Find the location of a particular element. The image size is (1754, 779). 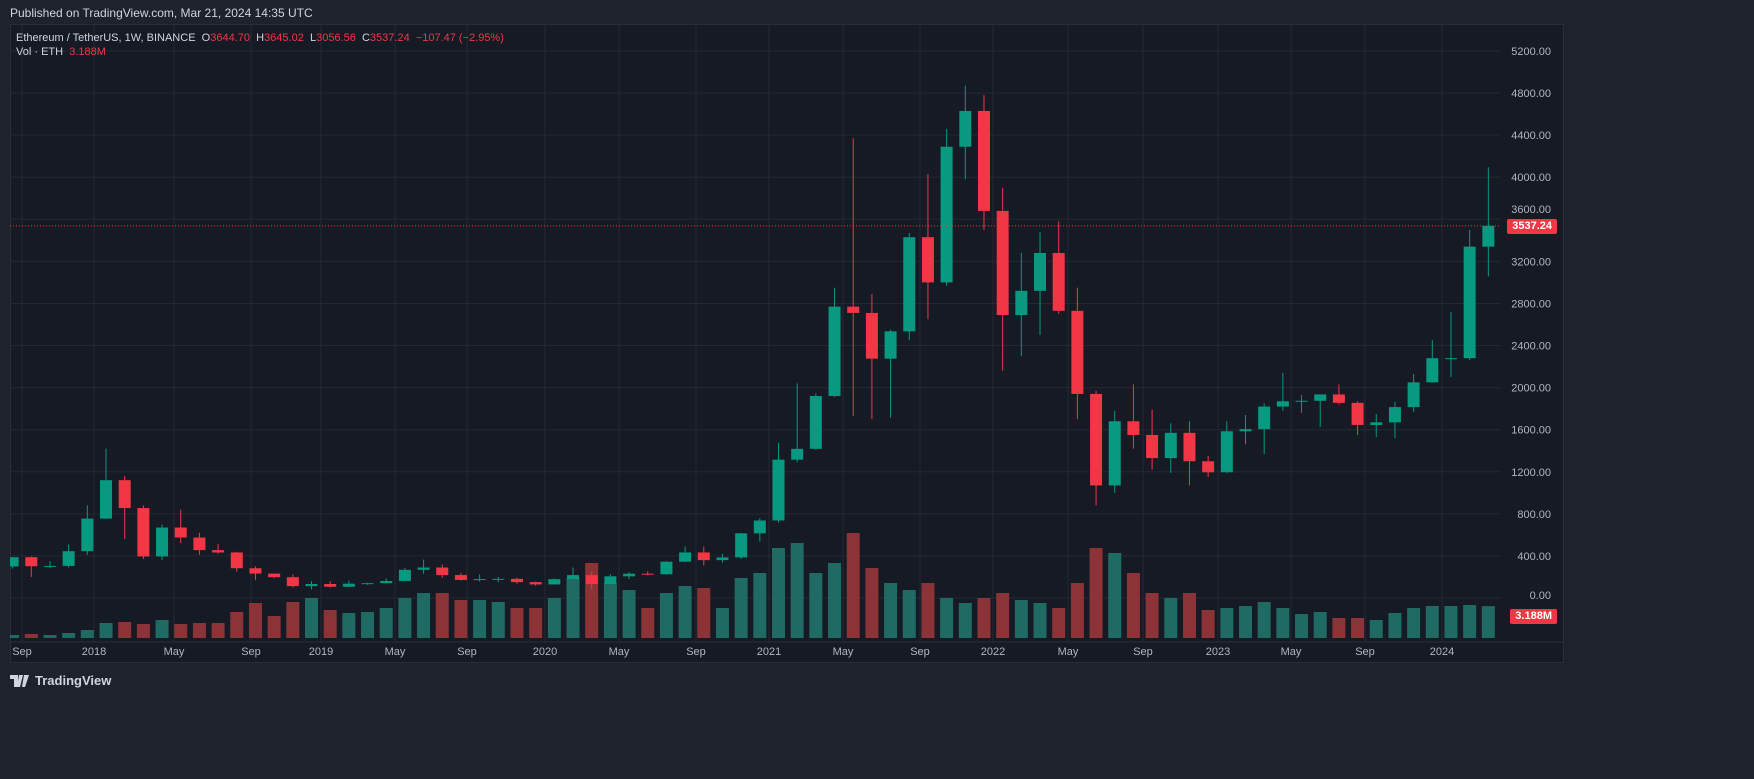

x-tick-label: 2019 is located at coordinates (321, 652).